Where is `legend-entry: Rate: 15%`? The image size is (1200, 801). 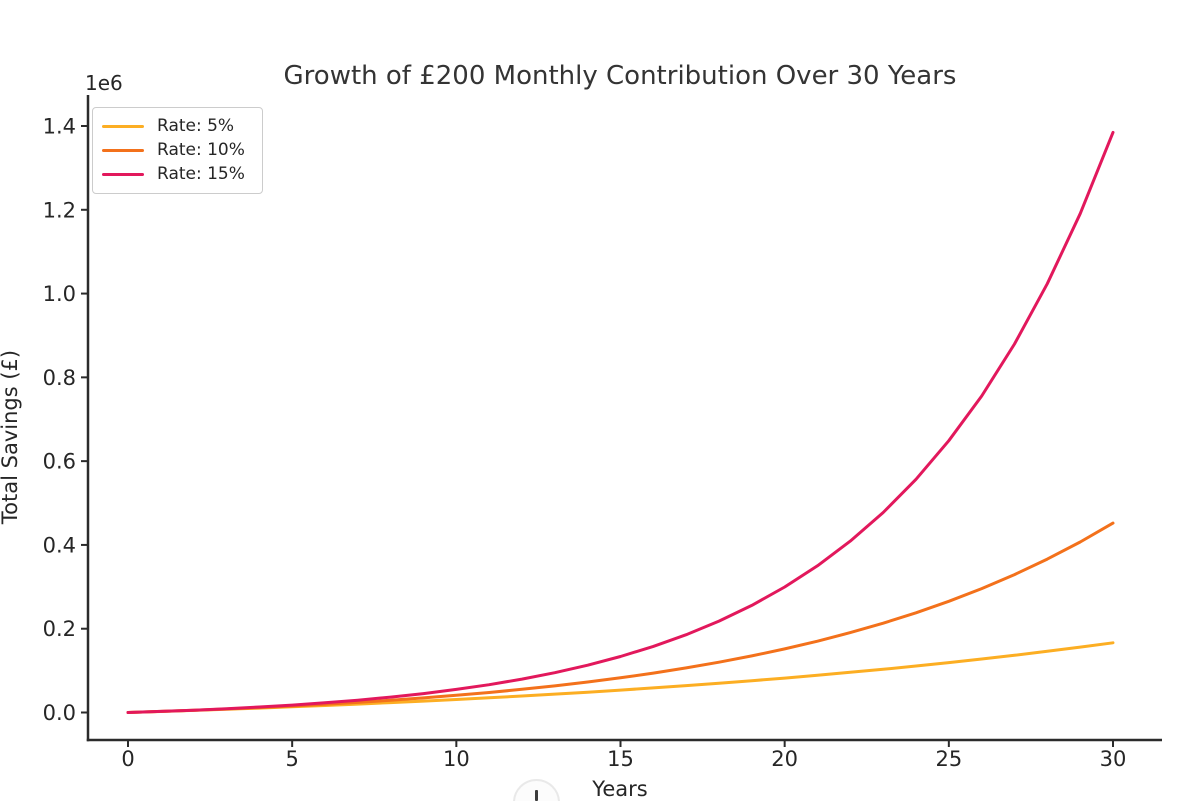 legend-entry: Rate: 15% is located at coordinates (177, 174).